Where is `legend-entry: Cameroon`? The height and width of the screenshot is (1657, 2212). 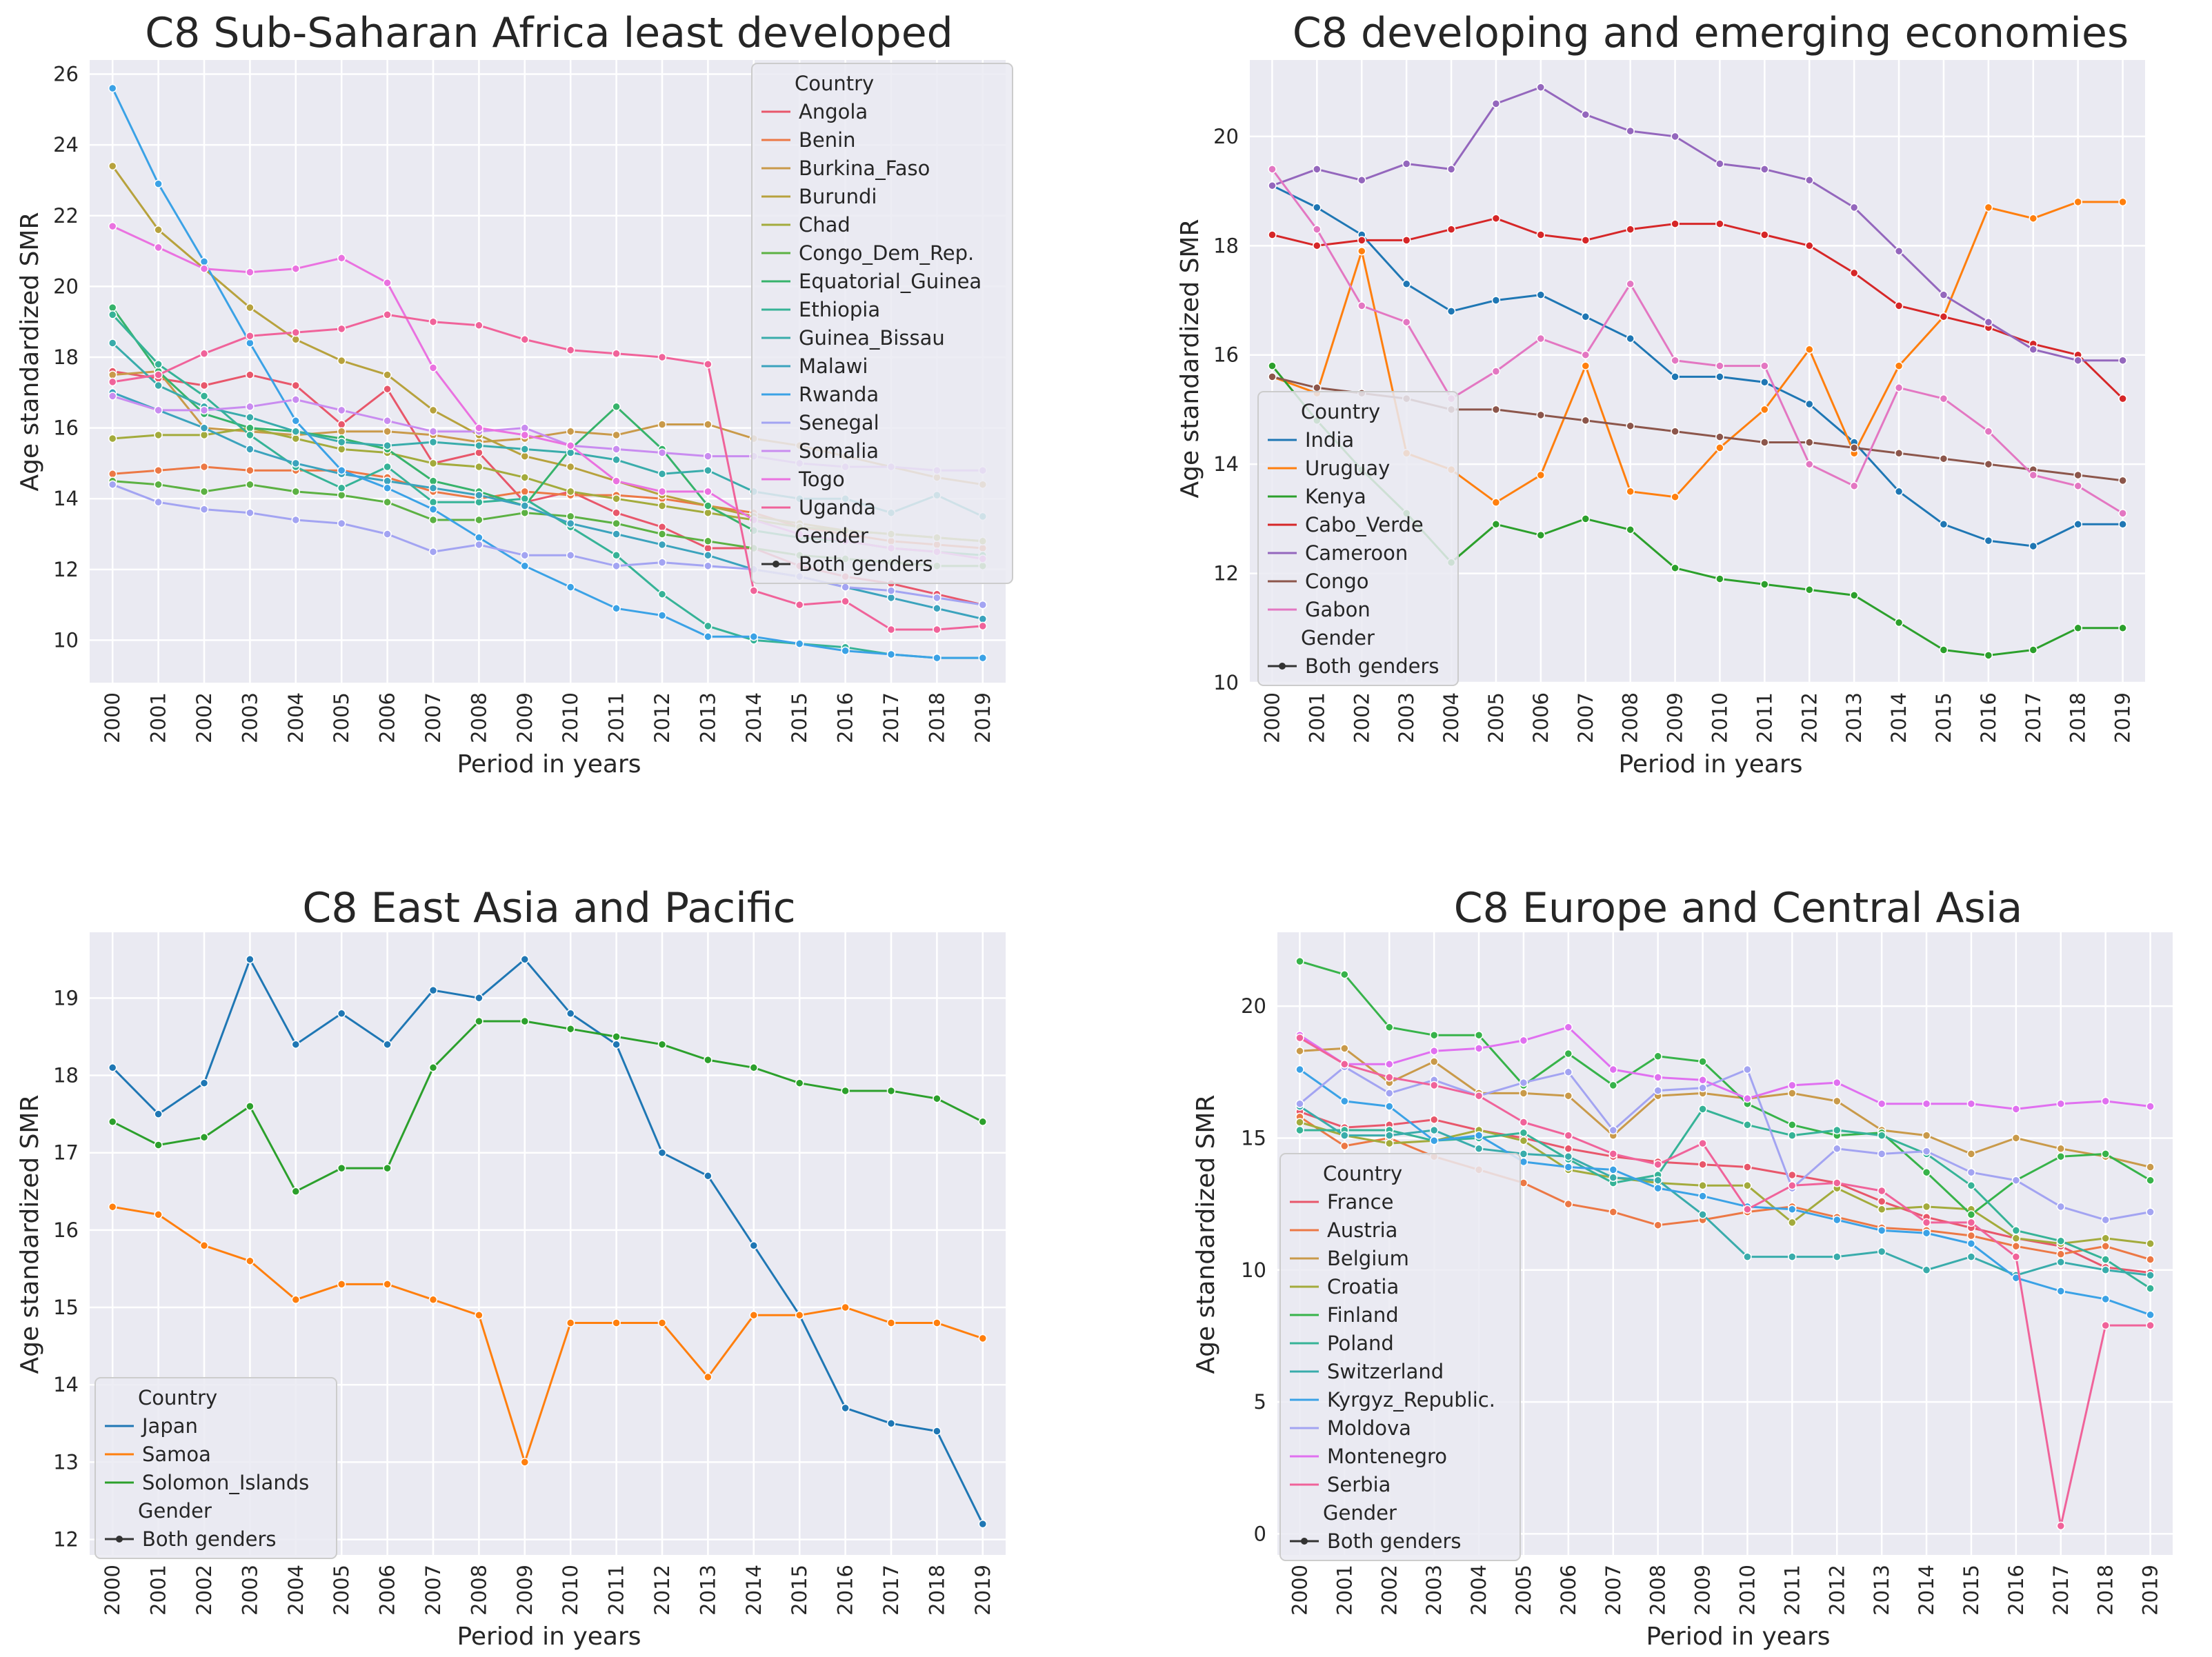 legend-entry: Cameroon is located at coordinates (1357, 553).